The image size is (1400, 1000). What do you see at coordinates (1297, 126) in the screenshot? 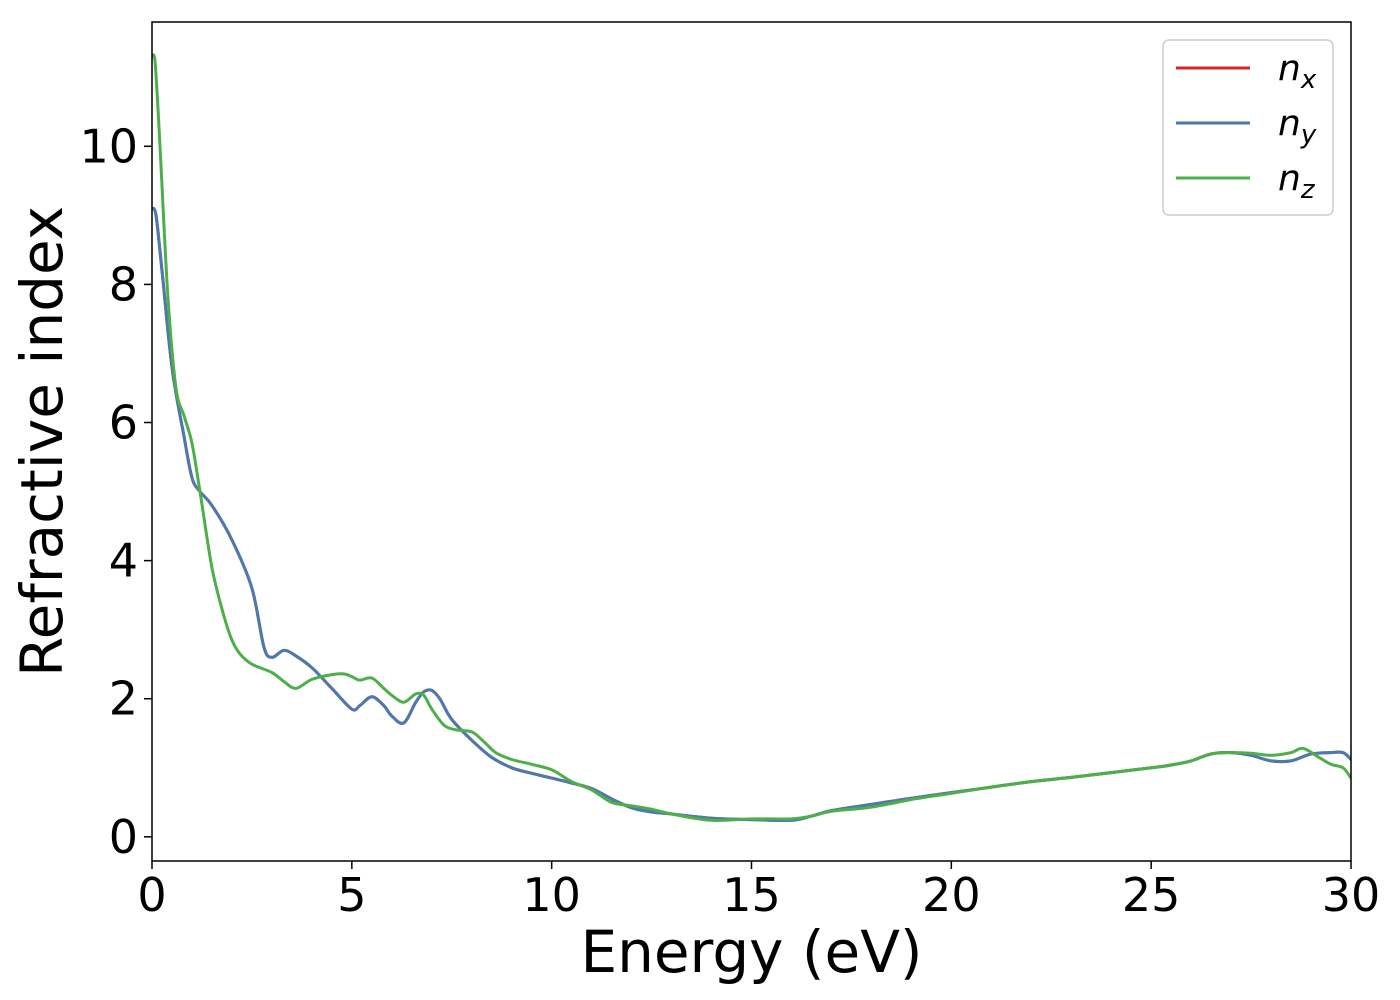
I see `legend-entry-ny: ny` at bounding box center [1297, 126].